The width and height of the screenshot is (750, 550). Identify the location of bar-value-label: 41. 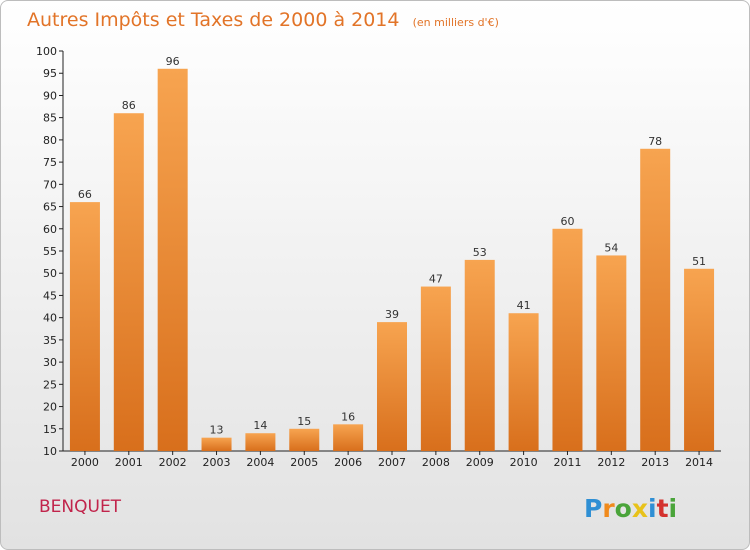
(524, 305).